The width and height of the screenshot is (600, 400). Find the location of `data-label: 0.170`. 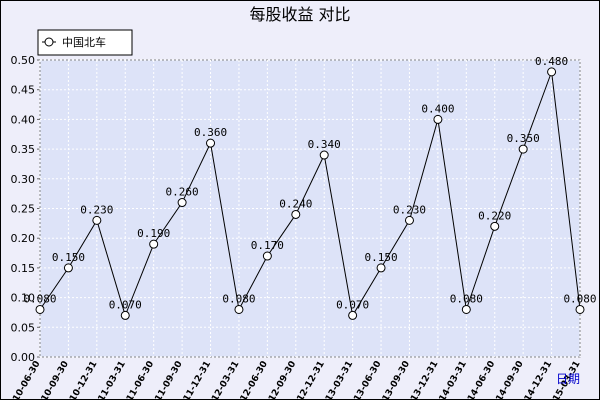

data-label: 0.170 is located at coordinates (267, 245).